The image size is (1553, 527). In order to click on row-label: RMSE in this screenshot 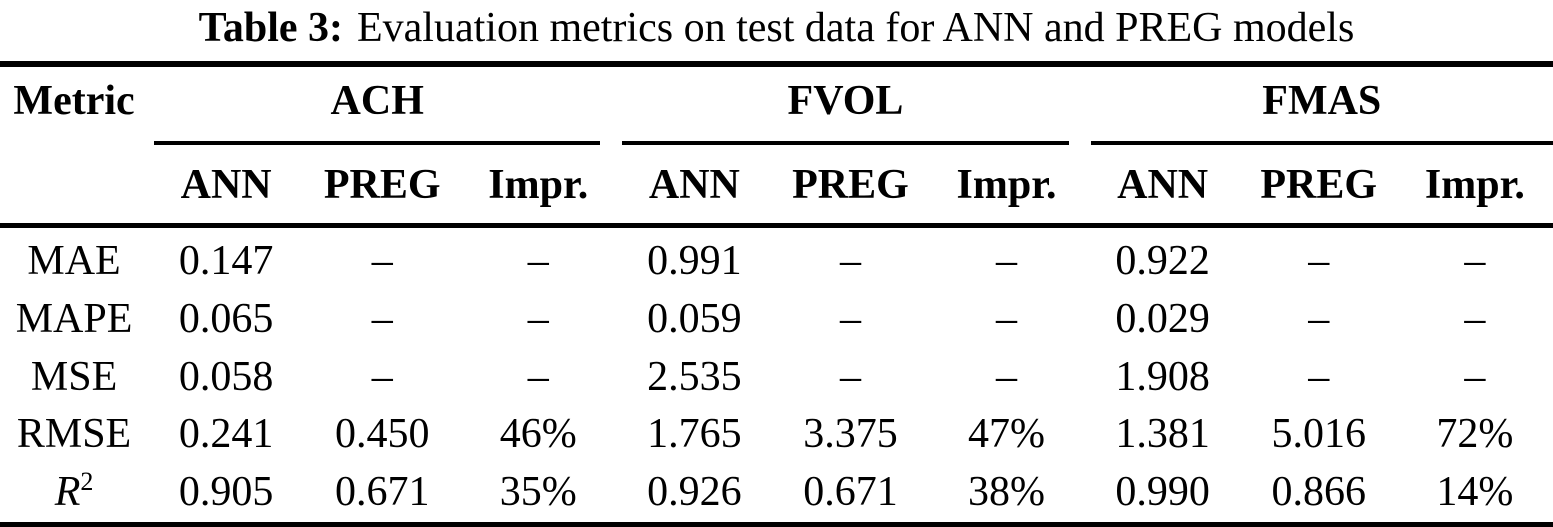, I will do `click(74, 434)`.